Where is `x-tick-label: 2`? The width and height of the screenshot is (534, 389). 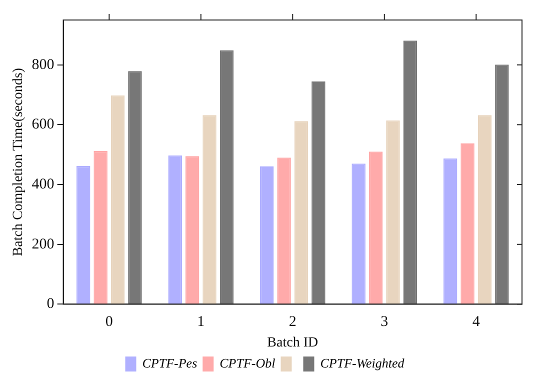 x-tick-label: 2 is located at coordinates (292, 322).